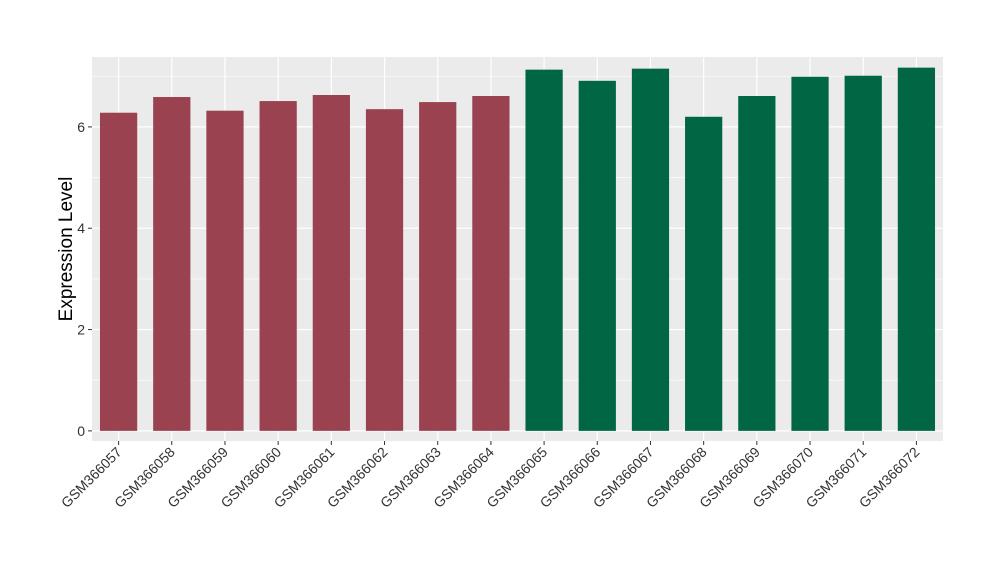 This screenshot has width=1000, height=580. I want to click on y-axis-title: Expression Level, so click(66, 249).